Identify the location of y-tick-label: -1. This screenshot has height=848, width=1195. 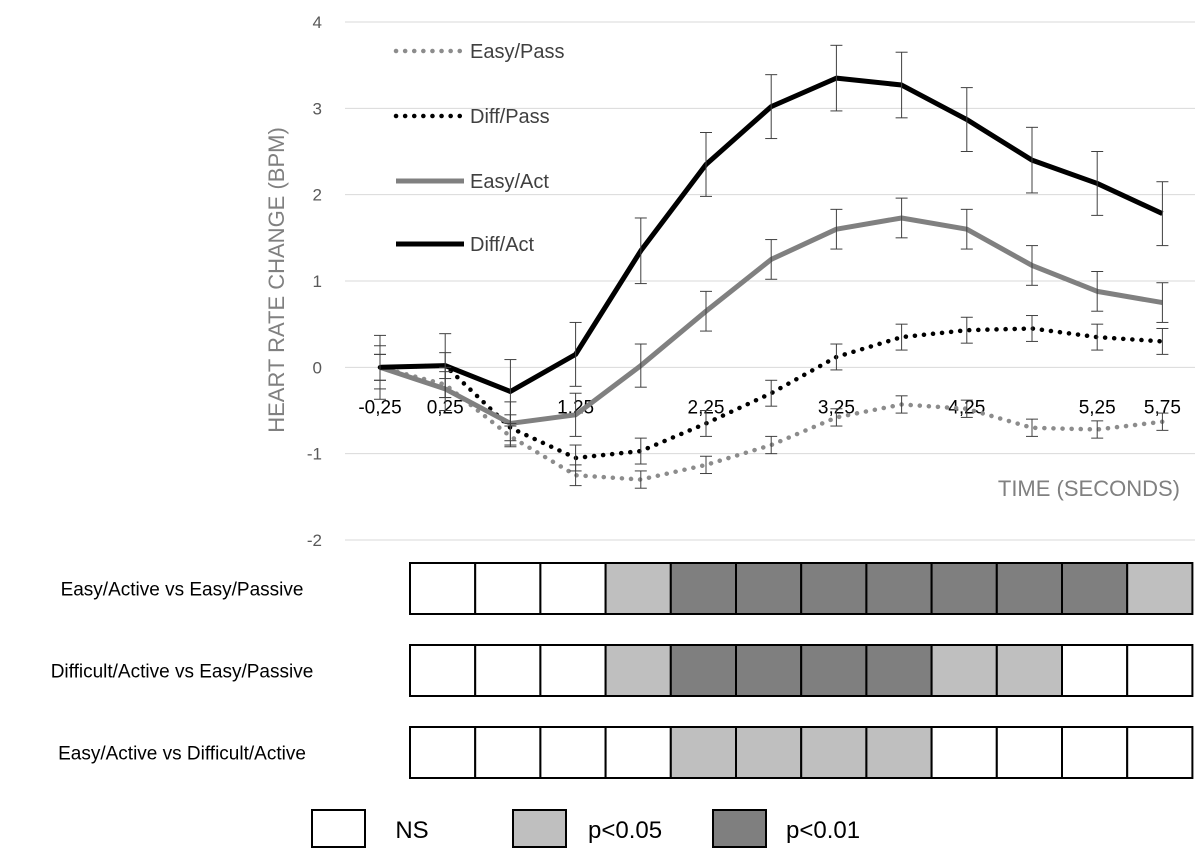
(314, 454).